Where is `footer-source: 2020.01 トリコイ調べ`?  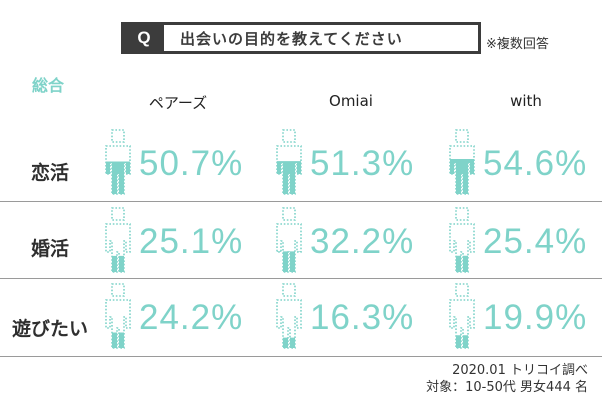
footer-source: 2020.01 トリコイ調べ is located at coordinates (520, 370).